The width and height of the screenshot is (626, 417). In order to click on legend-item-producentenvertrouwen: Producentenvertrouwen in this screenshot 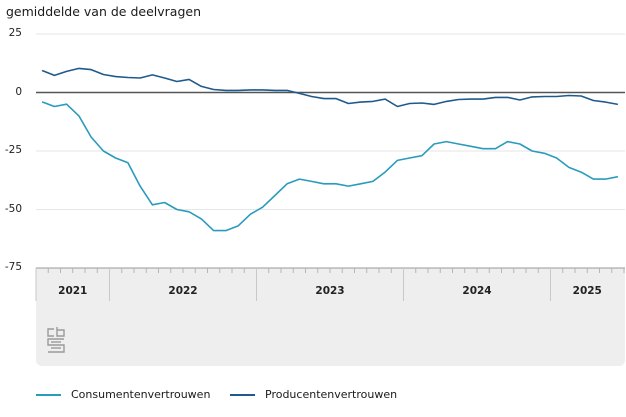, I will do `click(313, 394)`.